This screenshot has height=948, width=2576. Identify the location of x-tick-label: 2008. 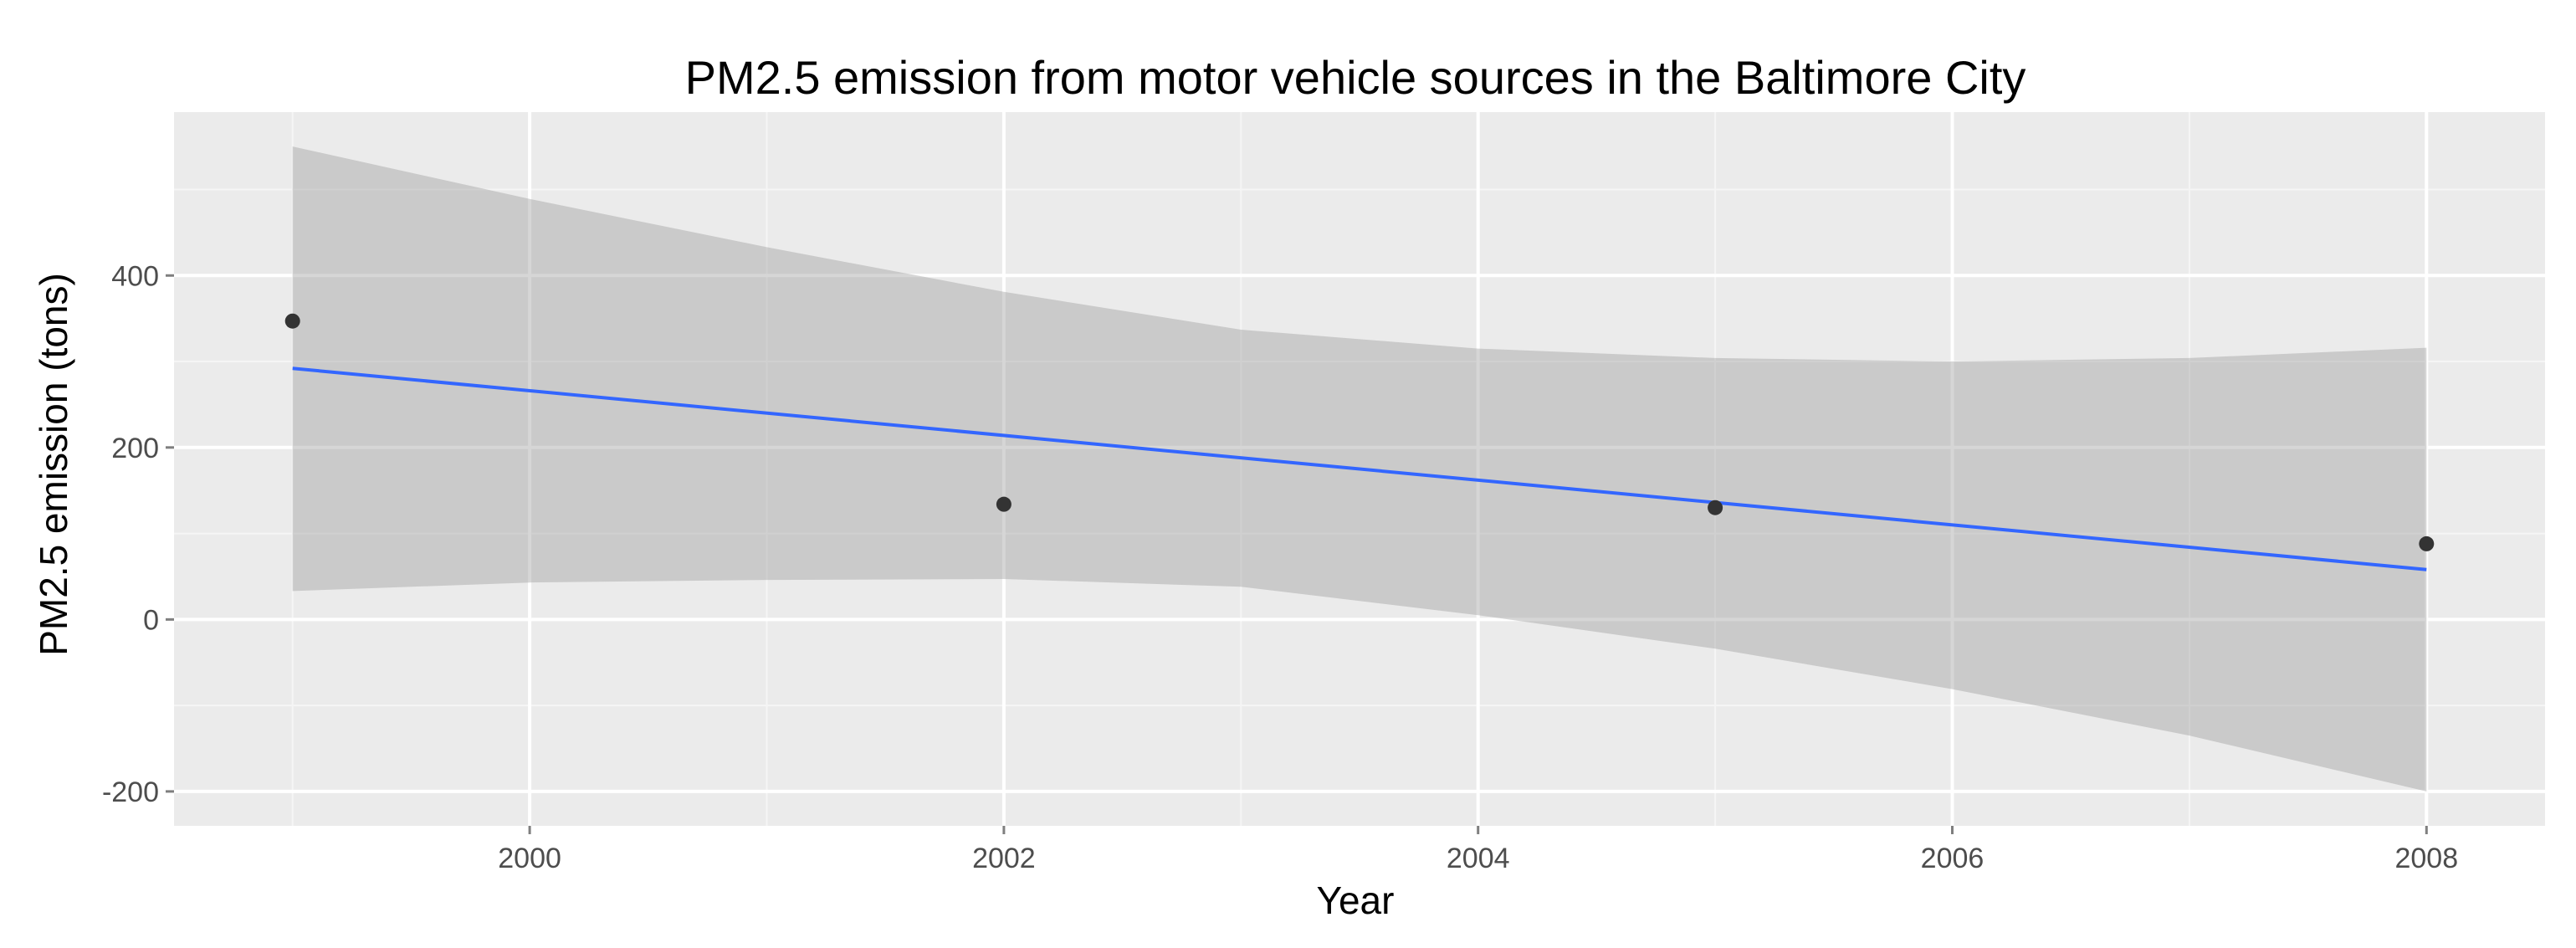
(2426, 859).